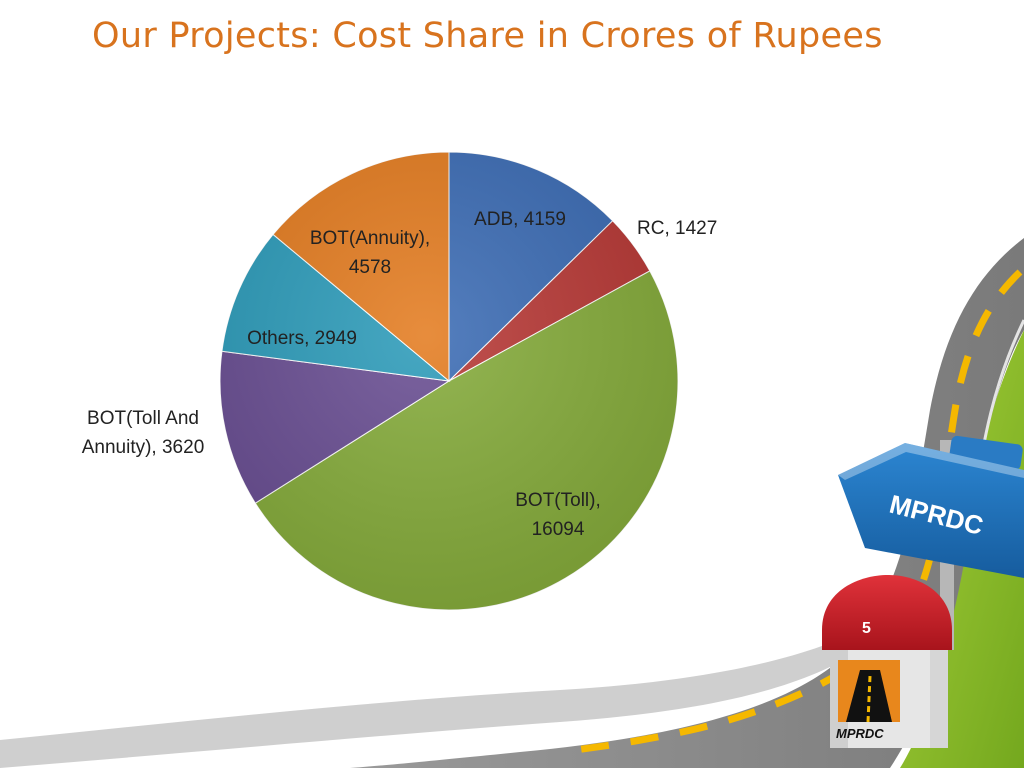 This screenshot has width=1024, height=768. I want to click on data-label-bot-toll-and-annuity: BOT(Toll And Annuity), 3620, so click(143, 433).